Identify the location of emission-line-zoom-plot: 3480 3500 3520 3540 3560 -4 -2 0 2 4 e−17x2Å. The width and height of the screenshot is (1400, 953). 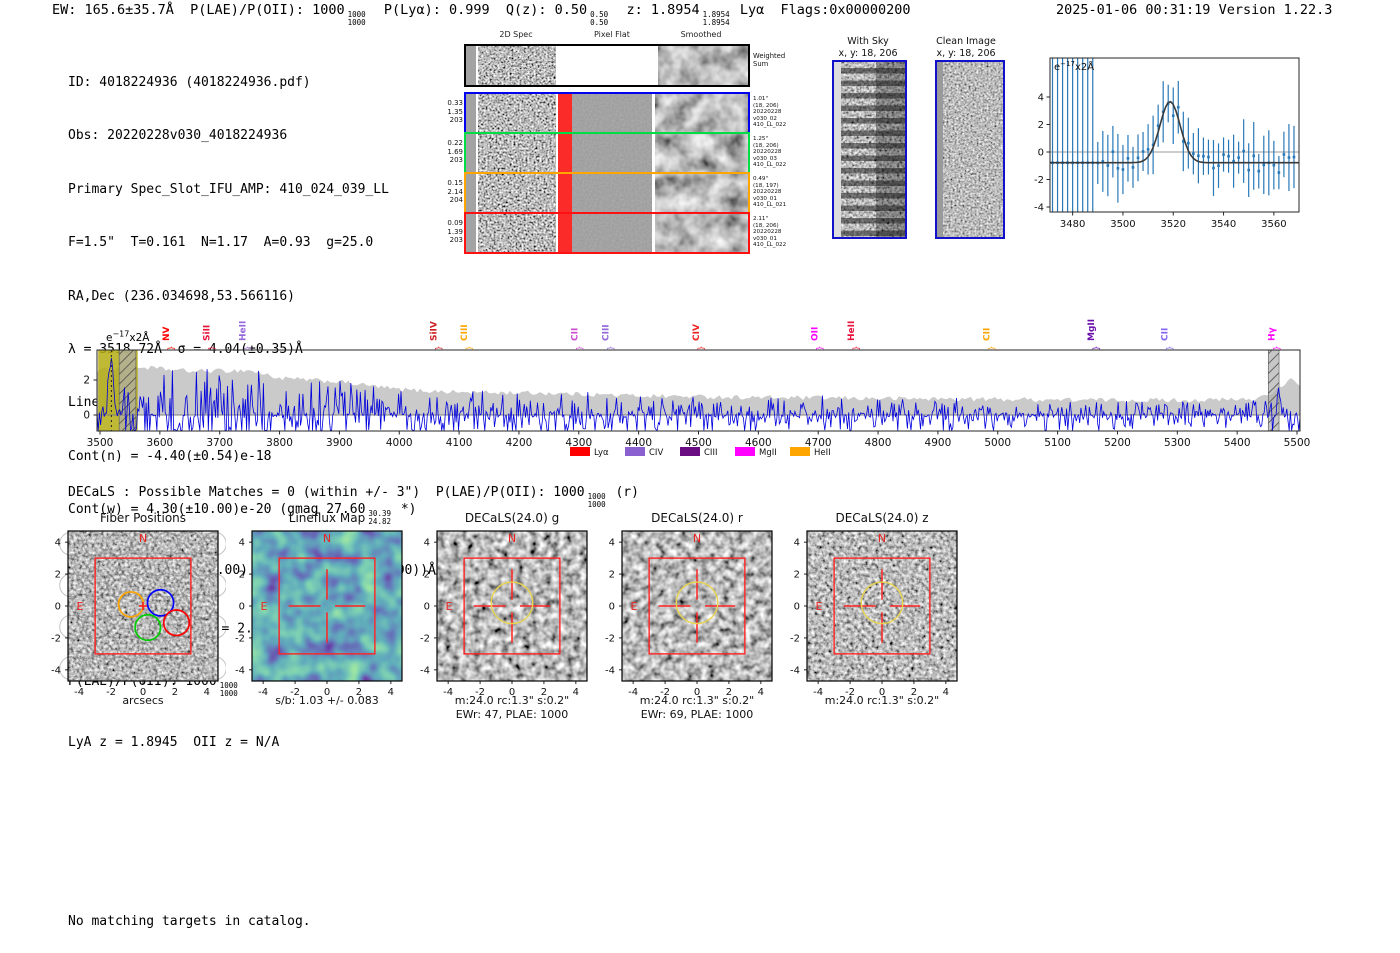
(1167, 143).